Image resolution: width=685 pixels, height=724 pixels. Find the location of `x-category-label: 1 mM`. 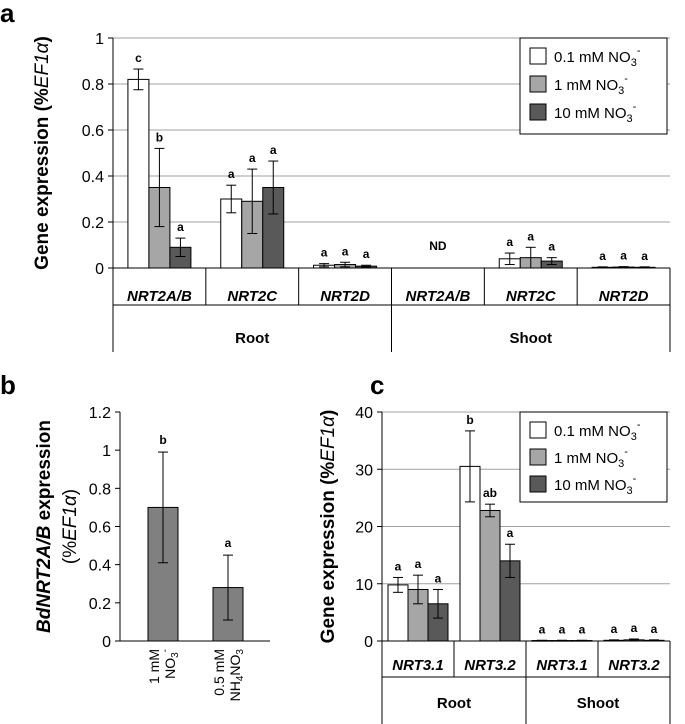

x-category-label: 1 mM is located at coordinates (154, 666).